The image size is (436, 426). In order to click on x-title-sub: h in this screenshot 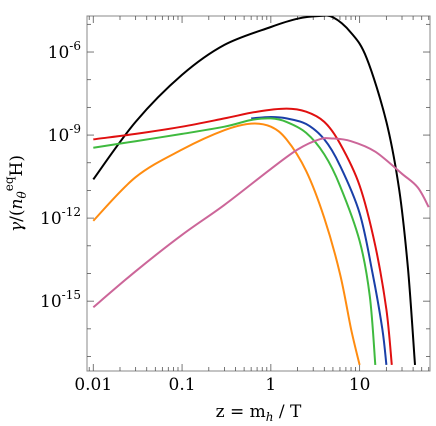, I will do `click(270, 417)`.